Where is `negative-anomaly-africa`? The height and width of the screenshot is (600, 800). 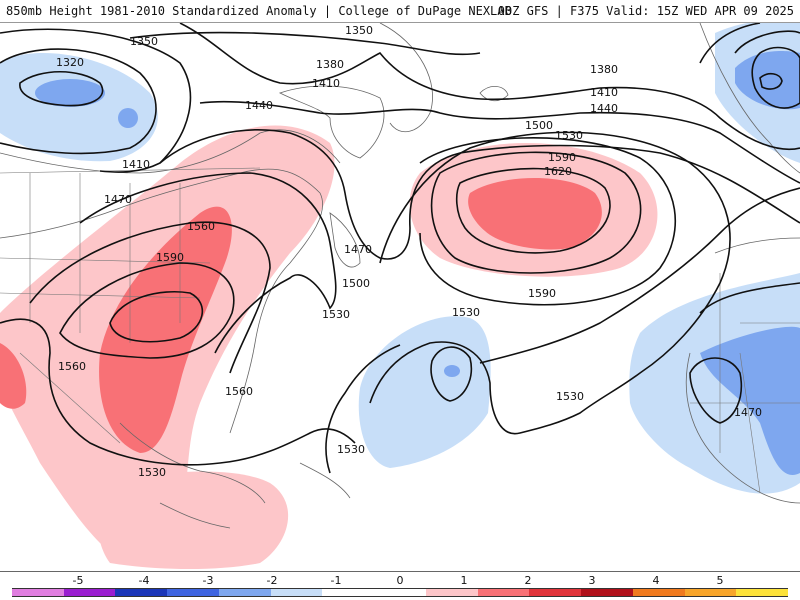
negative-anomaly-africa is located at coordinates (714, 383).